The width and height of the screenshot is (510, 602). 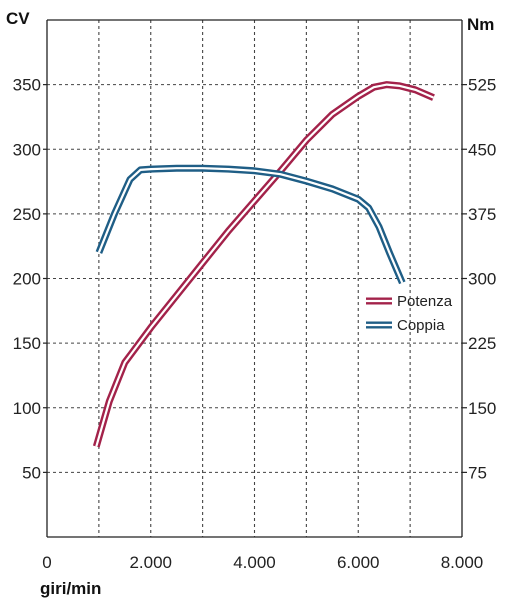 What do you see at coordinates (150, 562) in the screenshot?
I see `x-tick-label: 2.000` at bounding box center [150, 562].